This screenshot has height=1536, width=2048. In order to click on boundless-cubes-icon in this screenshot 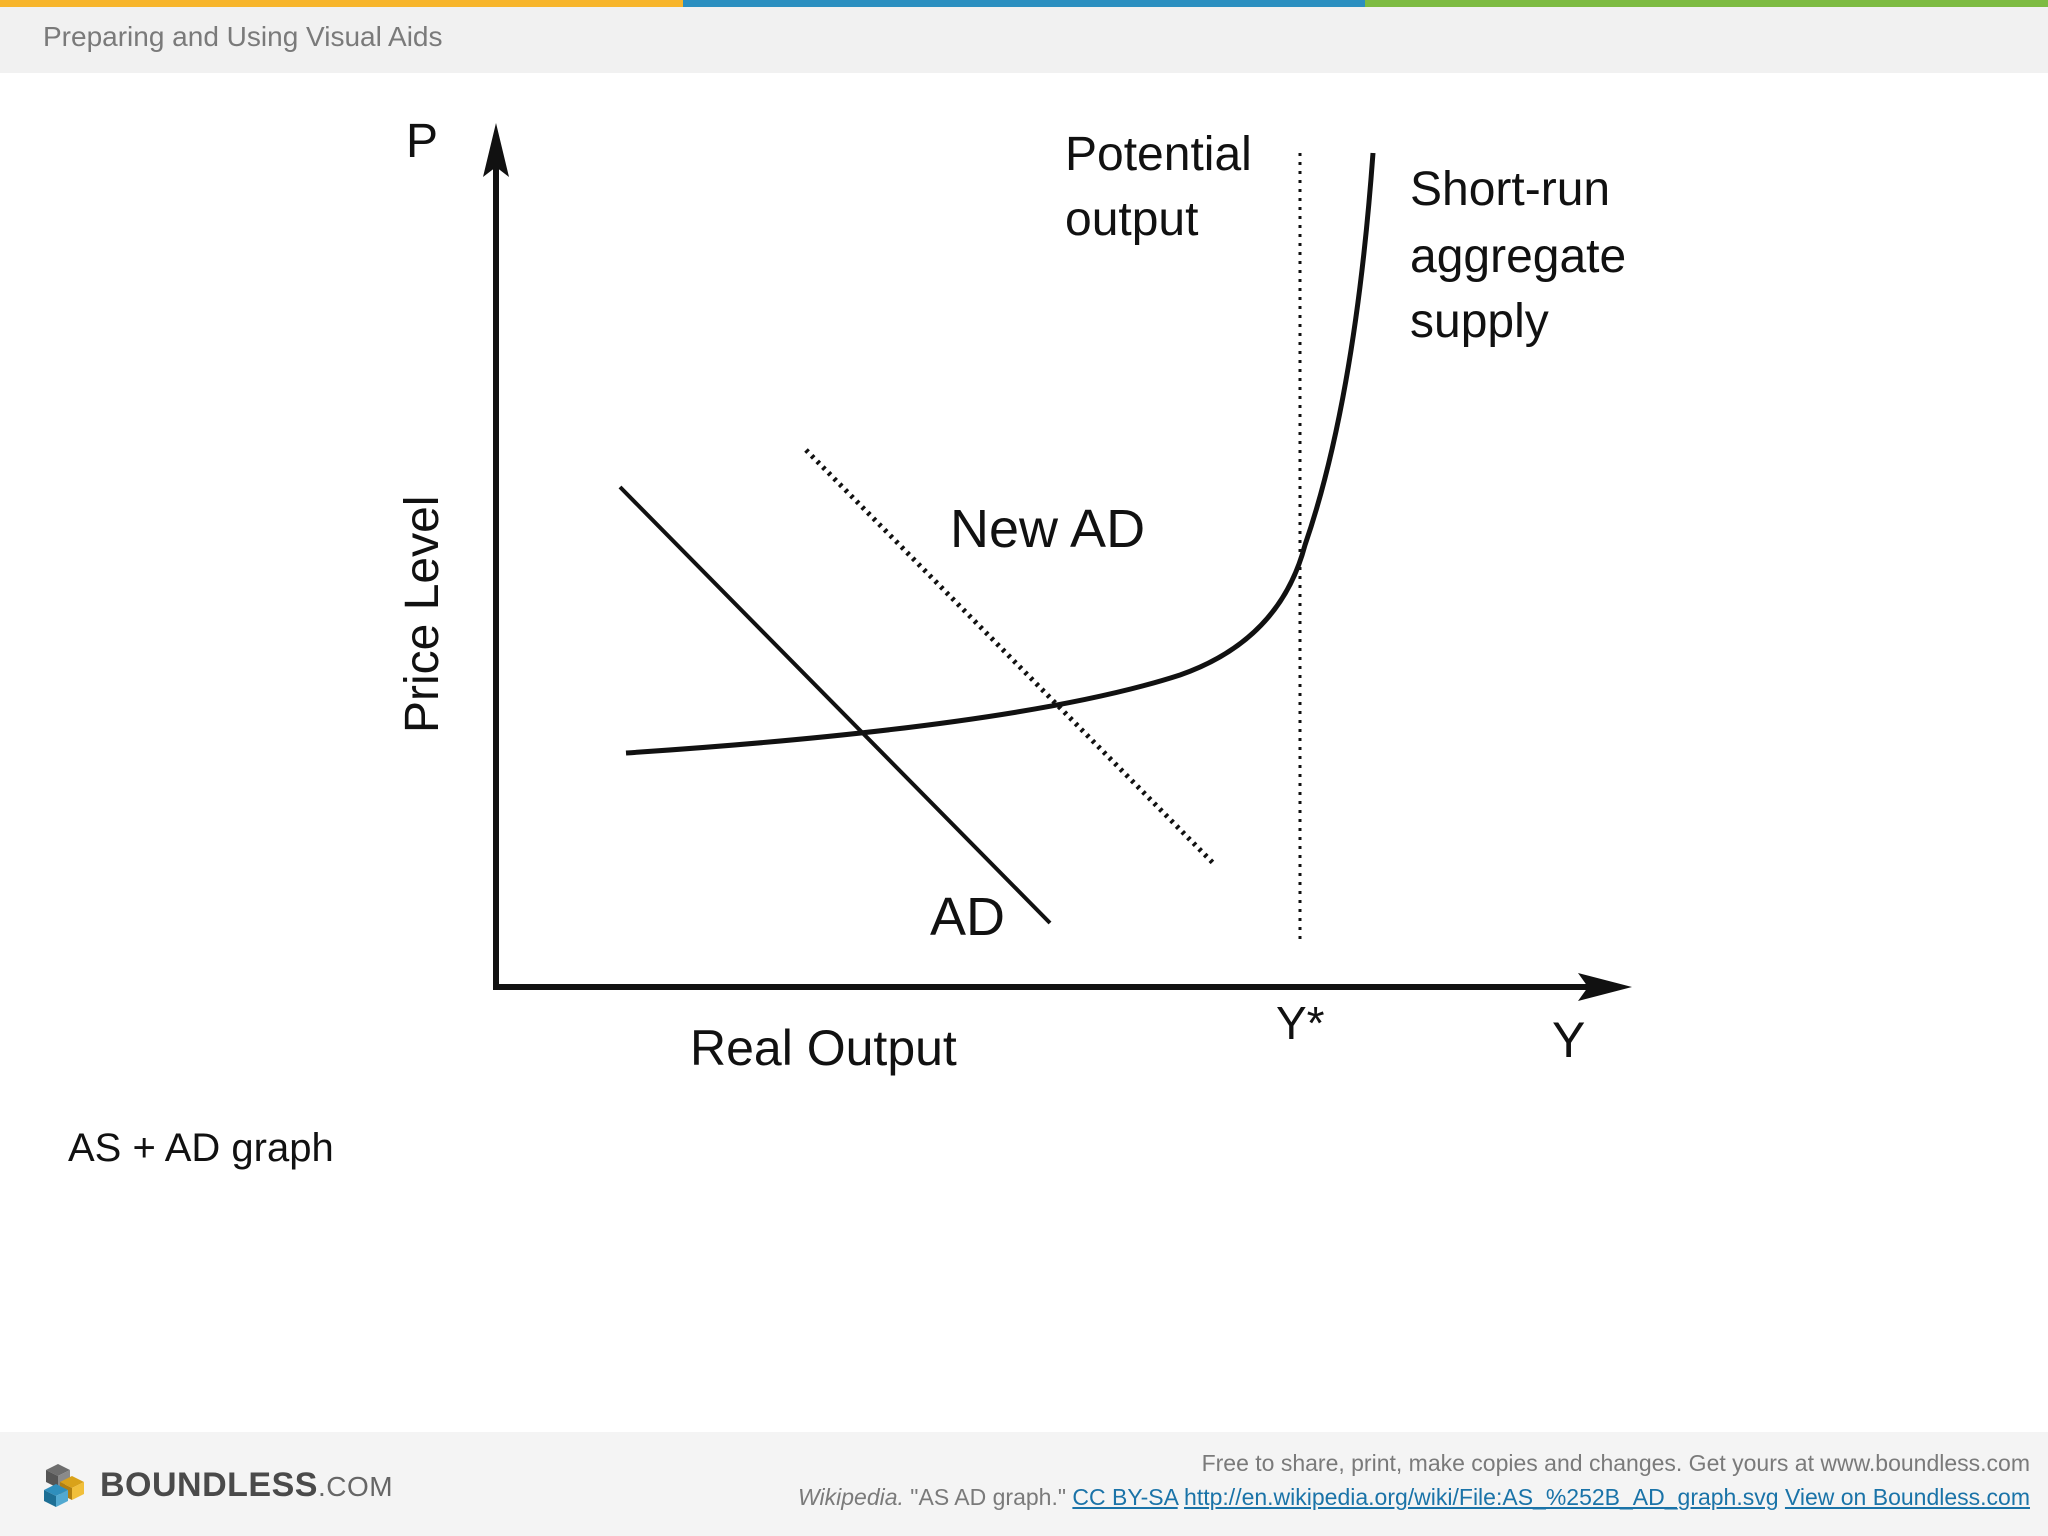, I will do `click(64, 1485)`.